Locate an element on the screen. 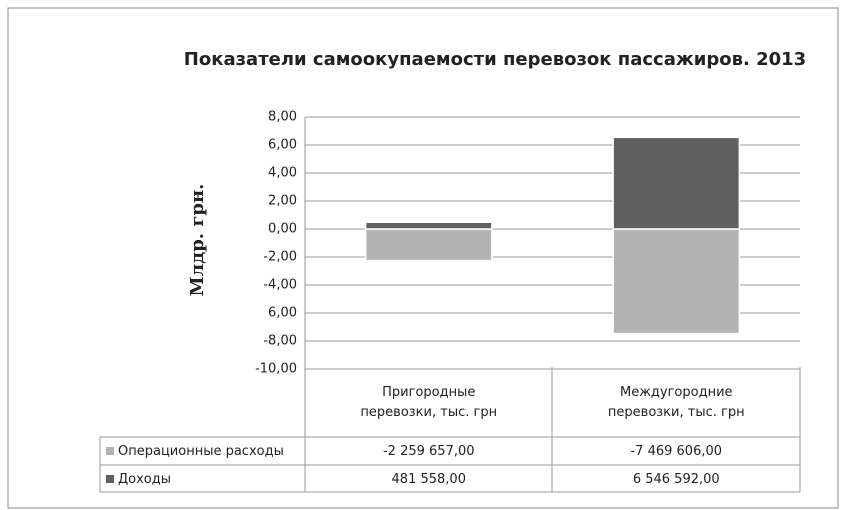 This screenshot has height=510, width=846. legend-label: Операционные расходы is located at coordinates (201, 451).